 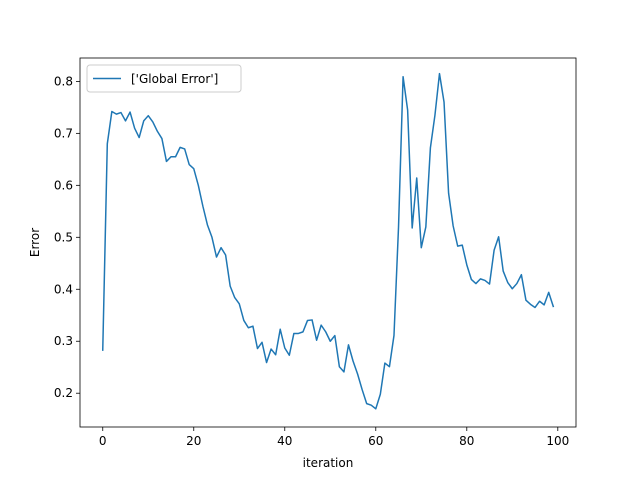 What do you see at coordinates (63, 393) in the screenshot?
I see `y-tick-label: 0.2` at bounding box center [63, 393].